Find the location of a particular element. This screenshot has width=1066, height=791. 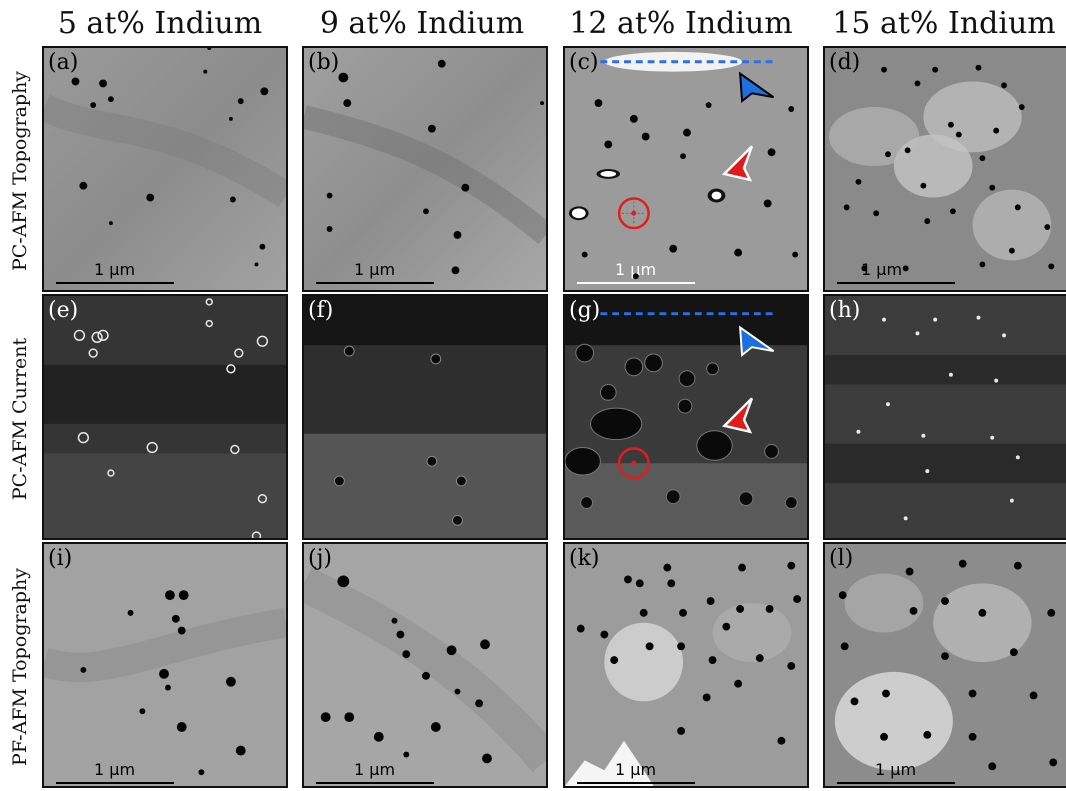

panel-b: (b) 1 μm is located at coordinates (425, 169).